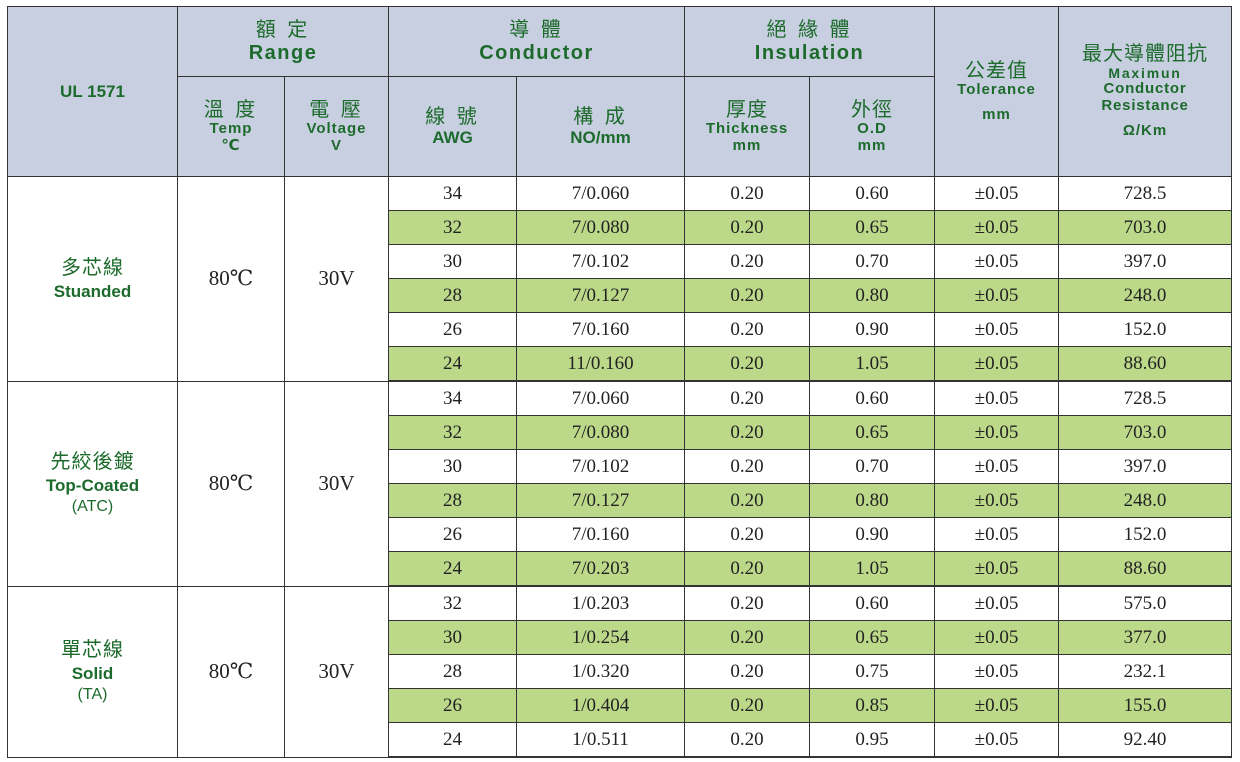 The image size is (1240, 762). Describe the element at coordinates (1145, 227) in the screenshot. I see `resistance-cell: 703.0` at that location.